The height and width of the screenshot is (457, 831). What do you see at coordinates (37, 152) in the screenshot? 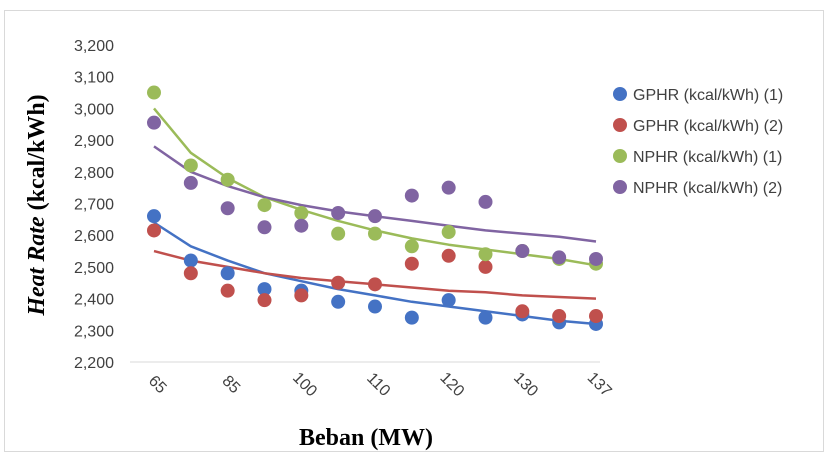
I see `y-axis-title-unit: (kcal/kWh)` at bounding box center [37, 152].